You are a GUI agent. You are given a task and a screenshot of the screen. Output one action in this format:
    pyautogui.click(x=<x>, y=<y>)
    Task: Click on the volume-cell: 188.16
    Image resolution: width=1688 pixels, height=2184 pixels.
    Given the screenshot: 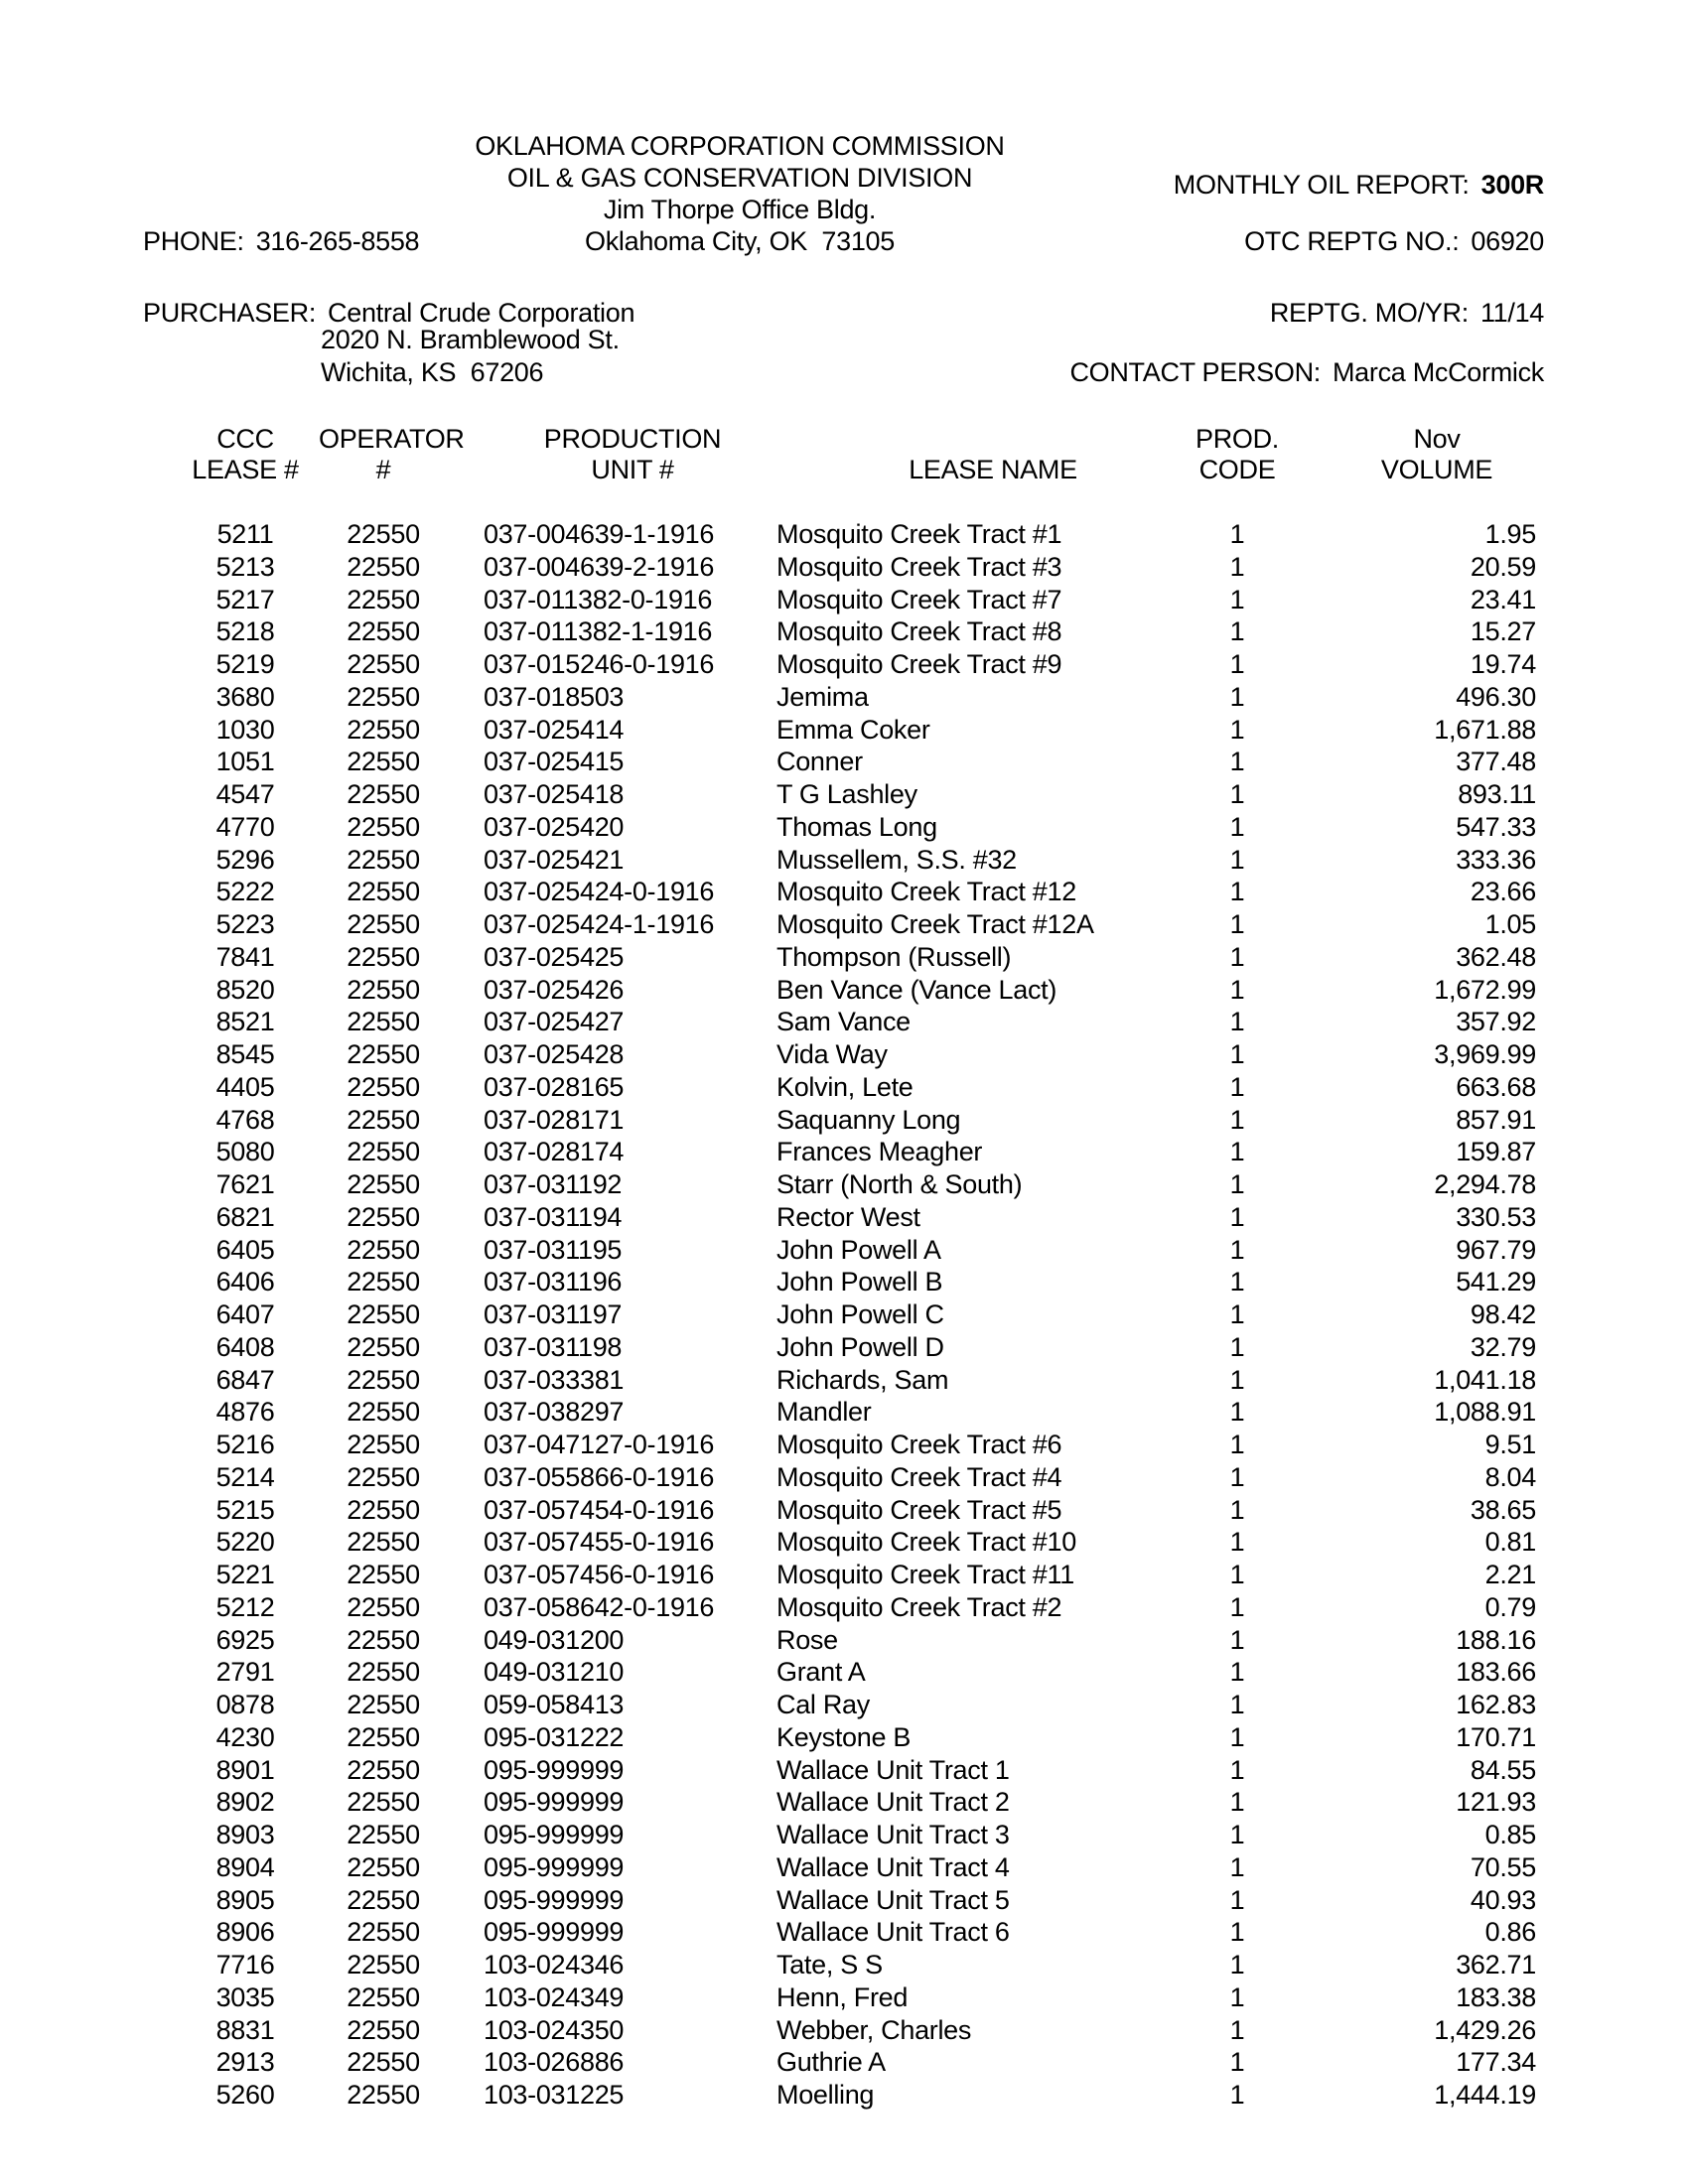 What is the action you would take?
    pyautogui.click(x=1496, y=1639)
    